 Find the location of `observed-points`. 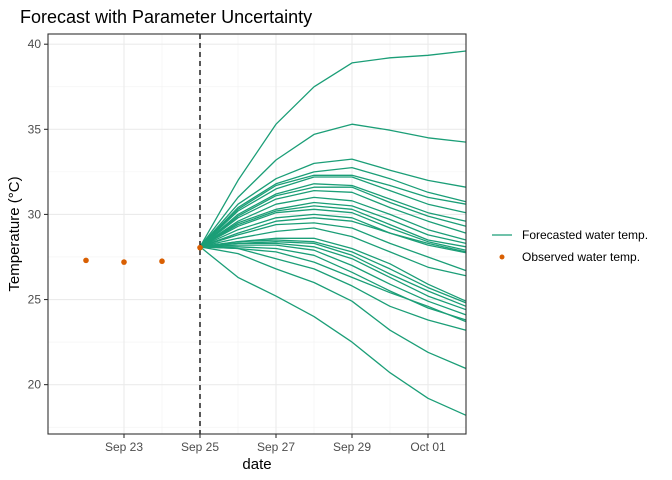

observed-points is located at coordinates (143, 254).